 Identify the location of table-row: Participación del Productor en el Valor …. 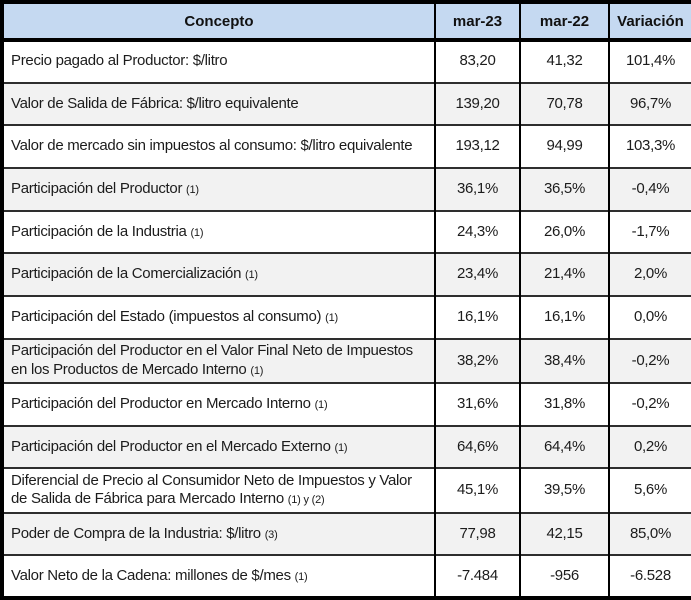
(346, 360).